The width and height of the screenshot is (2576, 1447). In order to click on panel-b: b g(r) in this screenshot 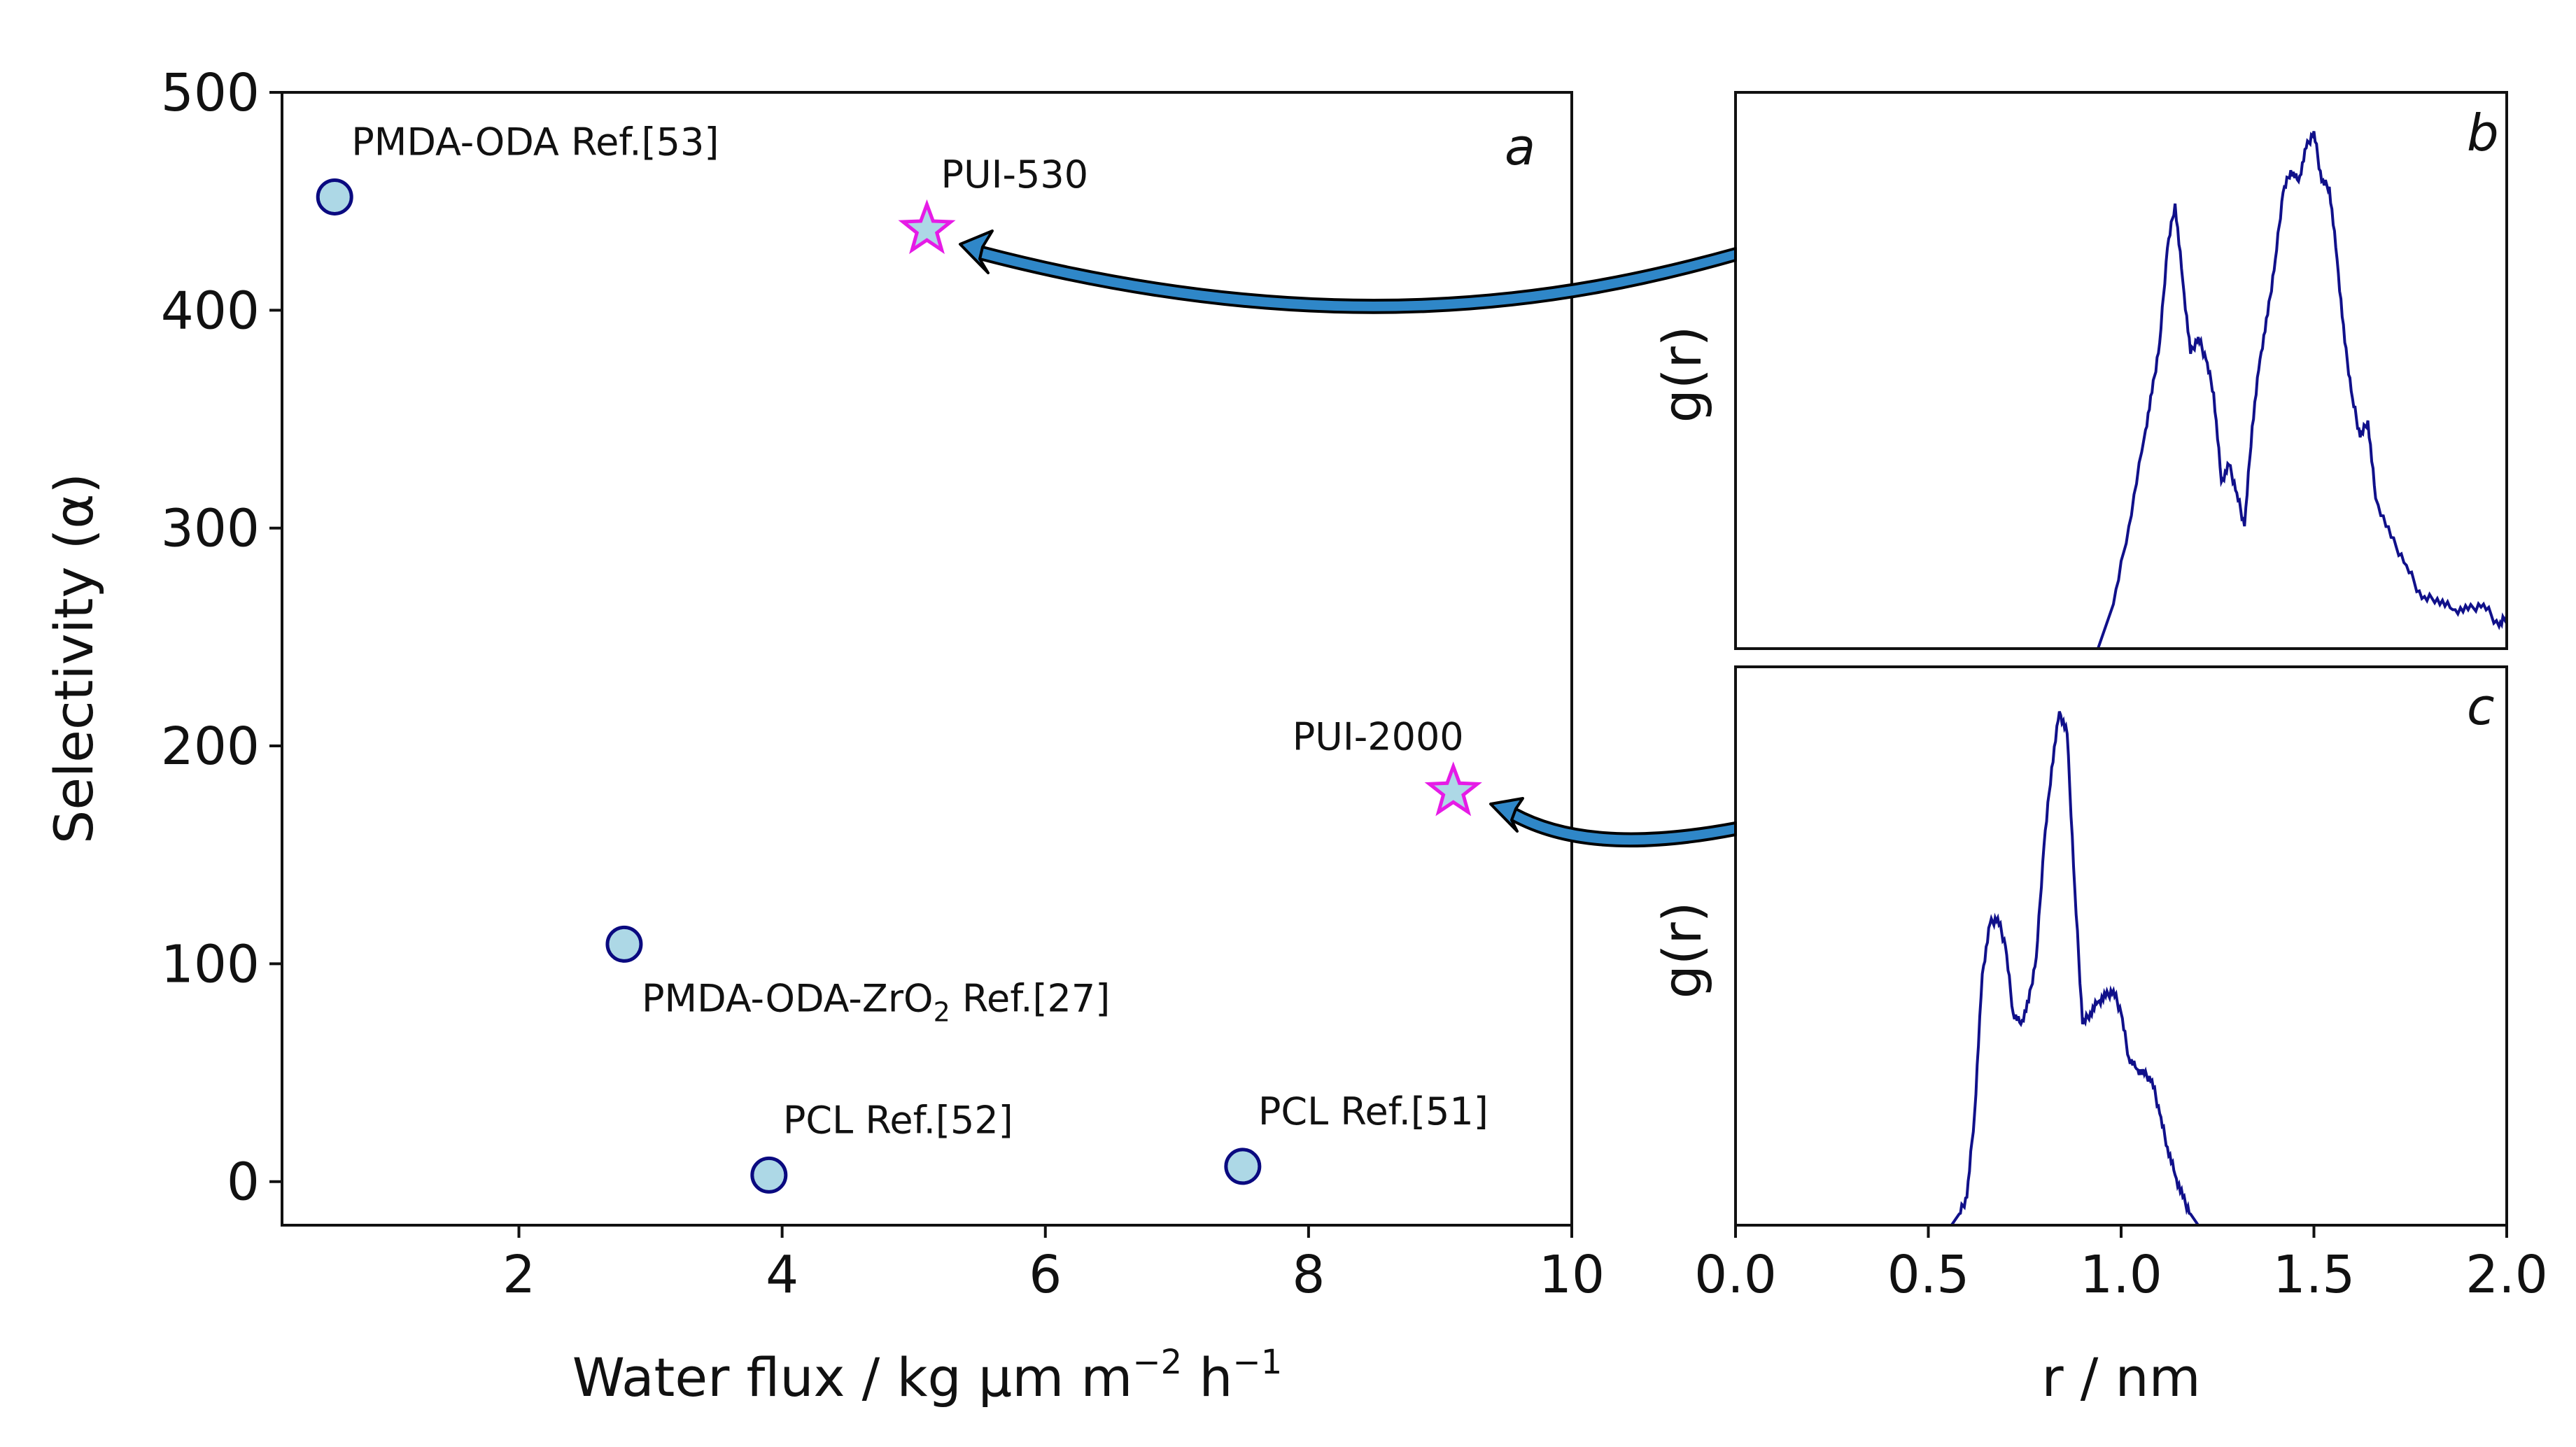, I will do `click(2079, 370)`.